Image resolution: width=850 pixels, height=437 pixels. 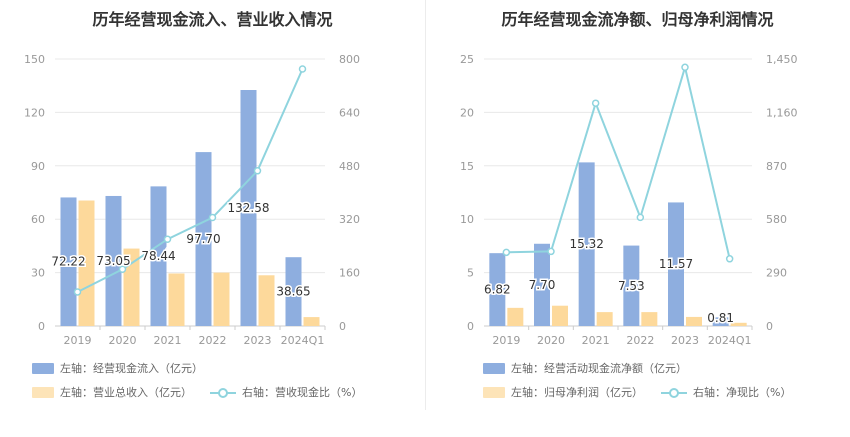 I want to click on chart-title: 历年经营现金流净额、归母净利润情况, so click(x=637, y=19).